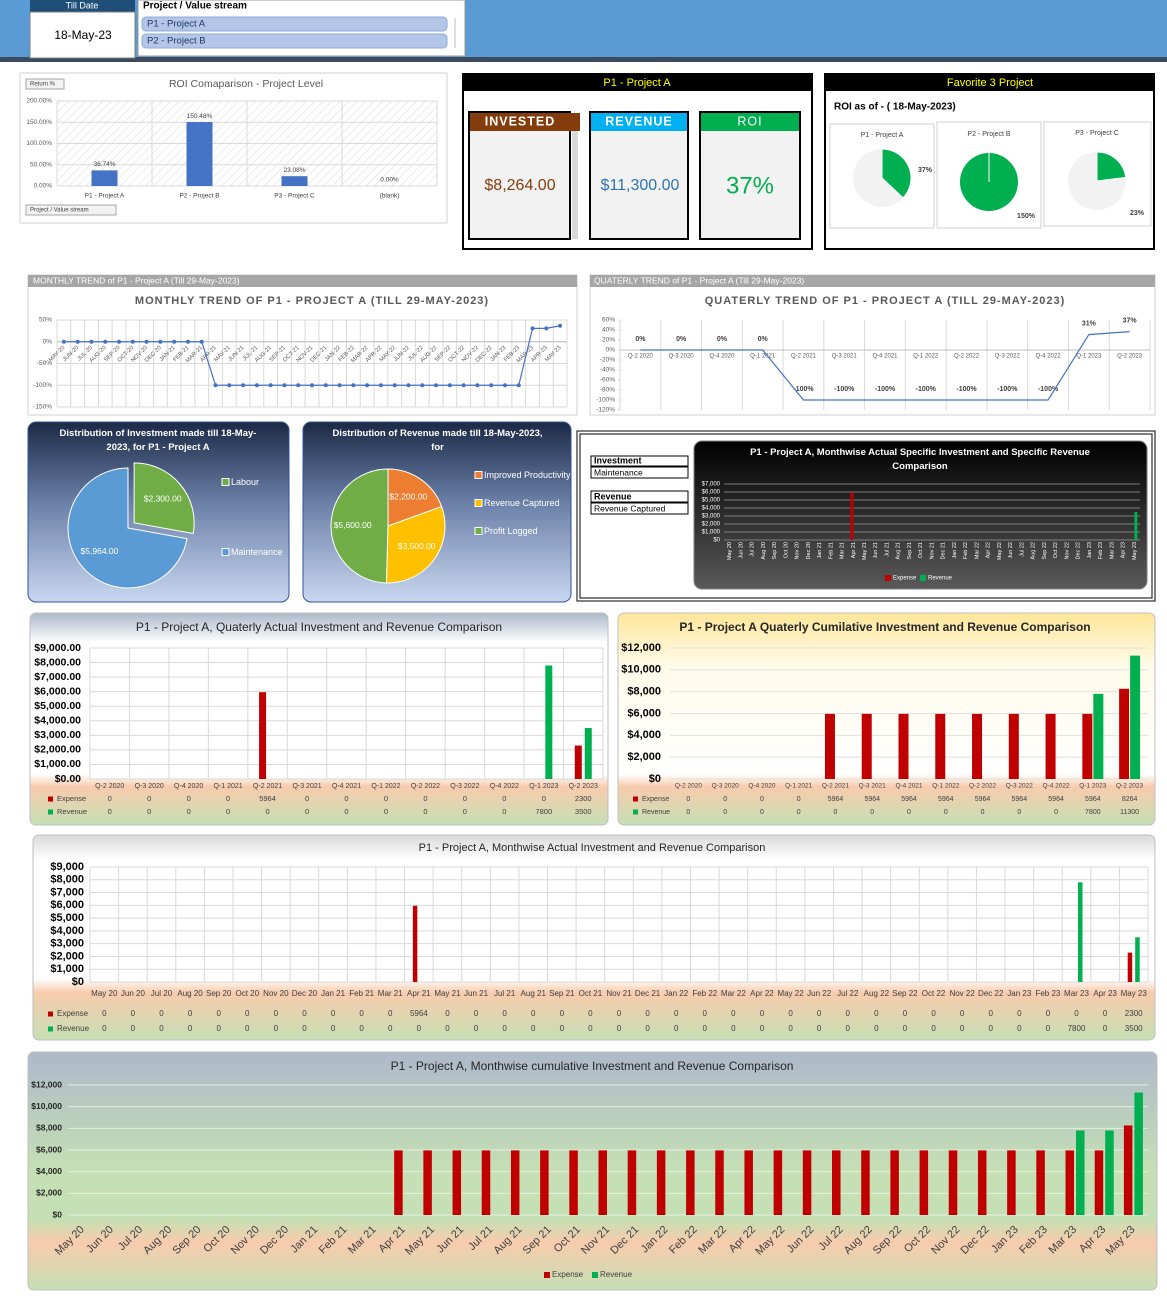  What do you see at coordinates (966, 389) in the screenshot?
I see `data-label: -100%` at bounding box center [966, 389].